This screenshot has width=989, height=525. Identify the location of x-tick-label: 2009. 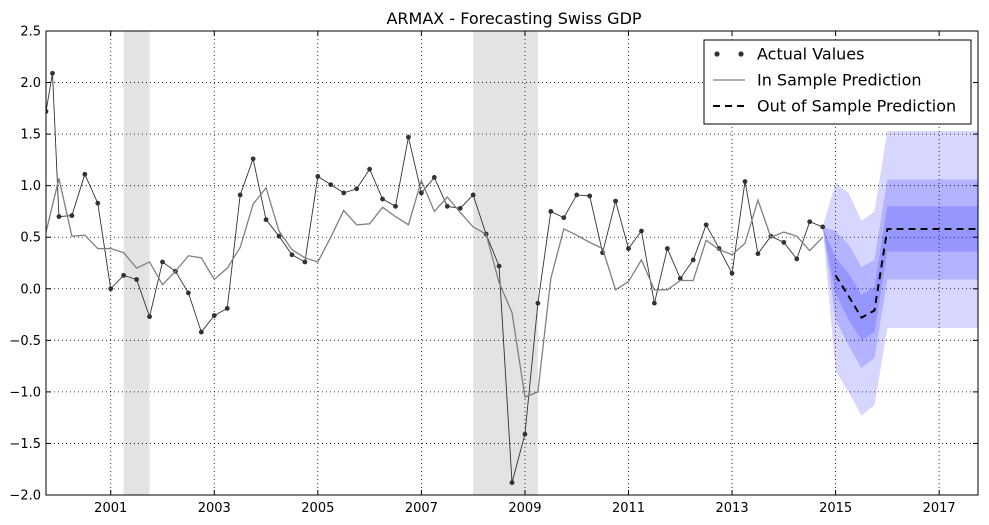
(524, 508).